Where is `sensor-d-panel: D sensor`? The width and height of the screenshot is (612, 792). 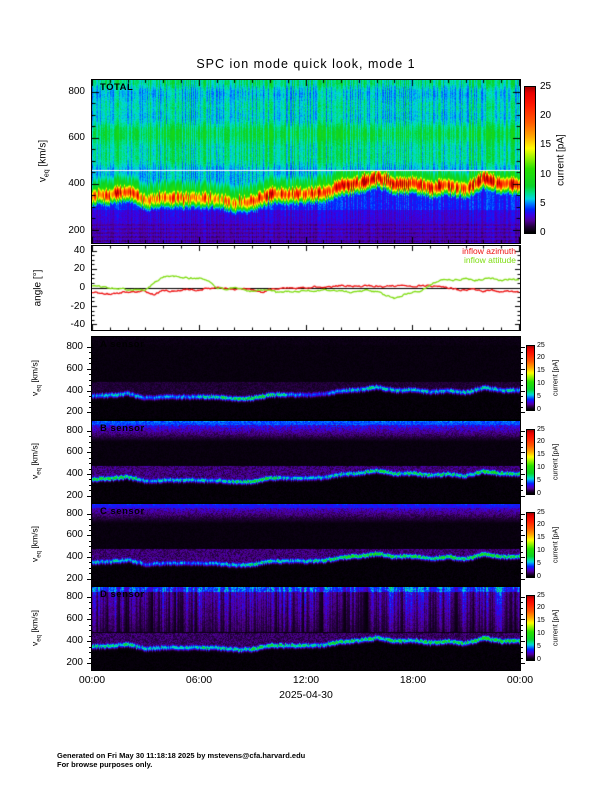 sensor-d-panel: D sensor is located at coordinates (306, 628).